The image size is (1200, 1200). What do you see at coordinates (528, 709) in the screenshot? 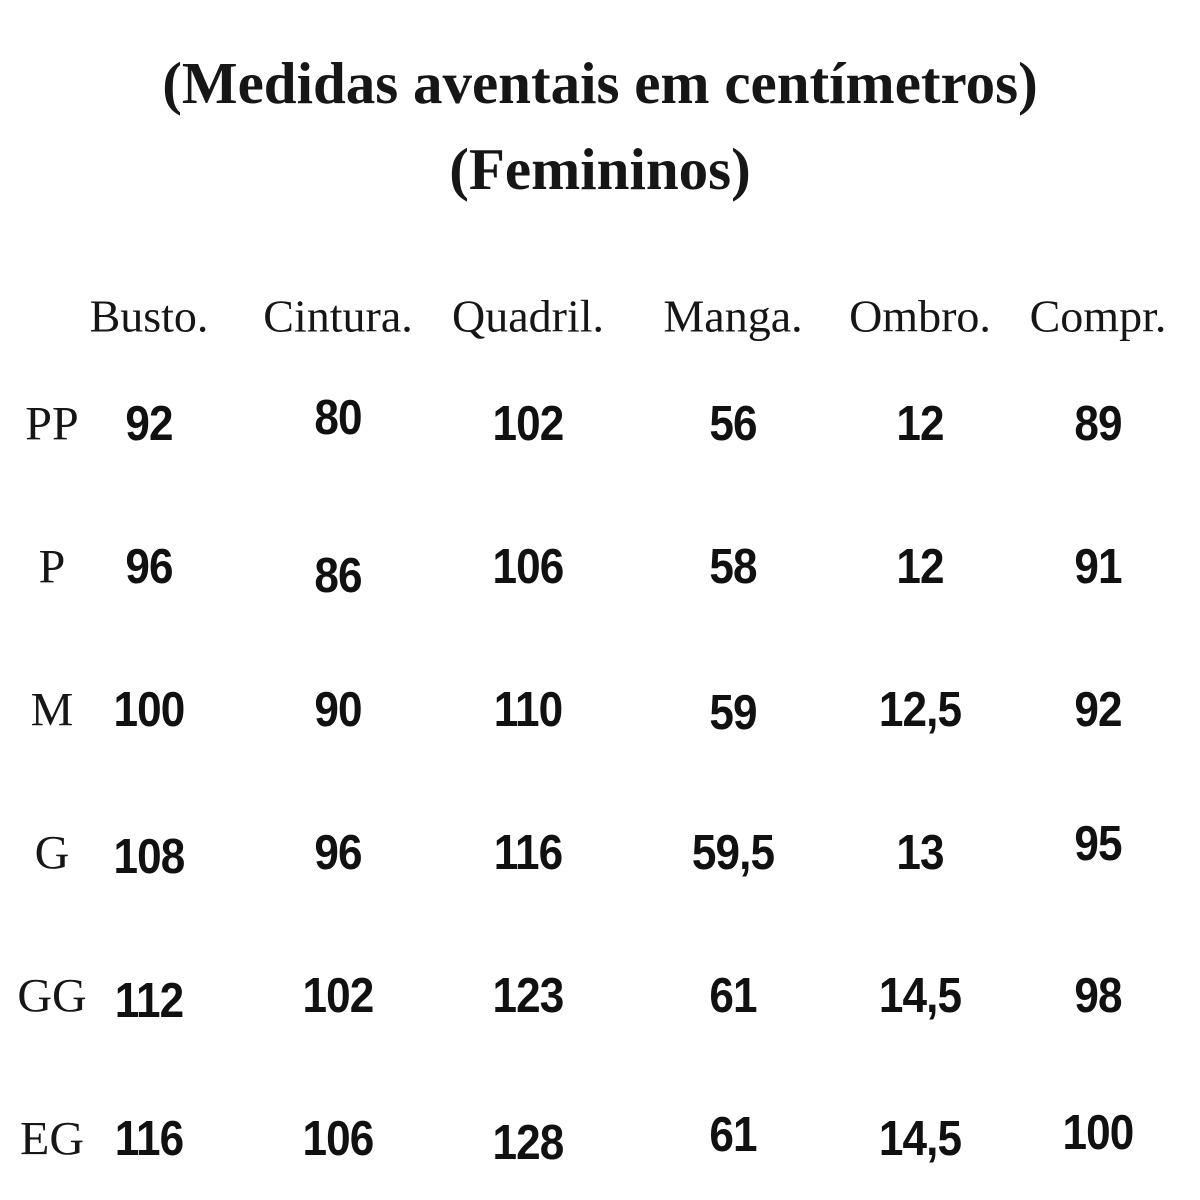
I see `cell-value: 110` at bounding box center [528, 709].